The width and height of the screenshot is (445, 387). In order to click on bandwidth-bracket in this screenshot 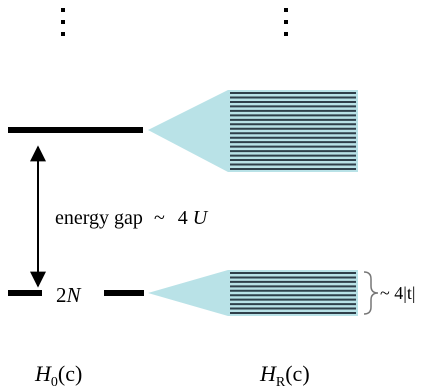, I will do `click(371, 293)`.